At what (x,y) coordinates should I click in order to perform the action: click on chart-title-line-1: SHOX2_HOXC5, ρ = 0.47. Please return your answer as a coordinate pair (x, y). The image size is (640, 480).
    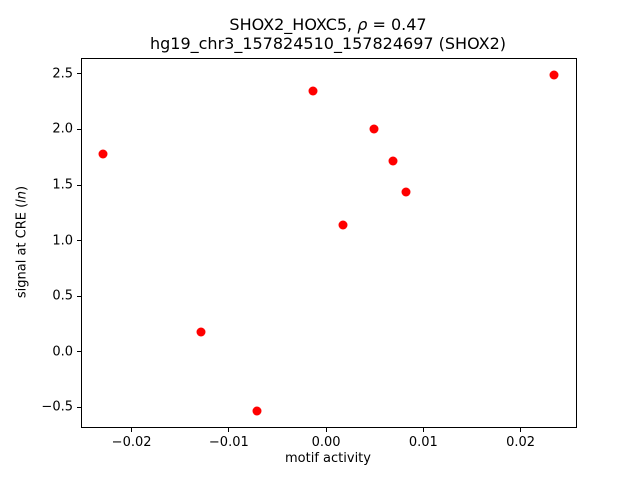
    Looking at the image, I should click on (328, 24).